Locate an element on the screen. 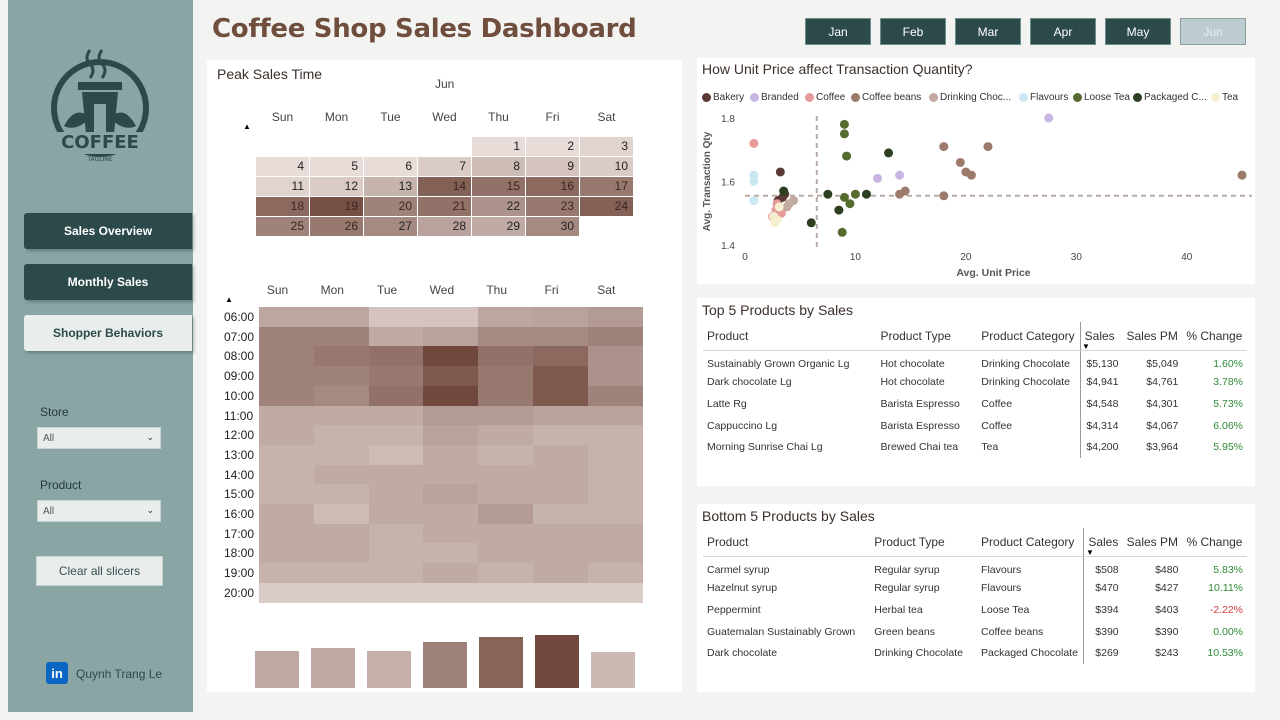  calendar-day-cell: 3 is located at coordinates (606, 146).